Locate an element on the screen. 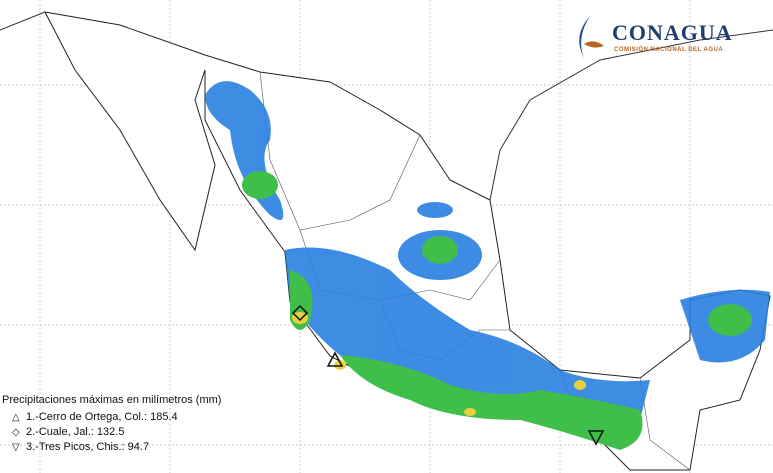 This screenshot has width=773, height=473. logo: CONAGUA COMISIÓN NACIONAL DEL AGUA is located at coordinates (665, 39).